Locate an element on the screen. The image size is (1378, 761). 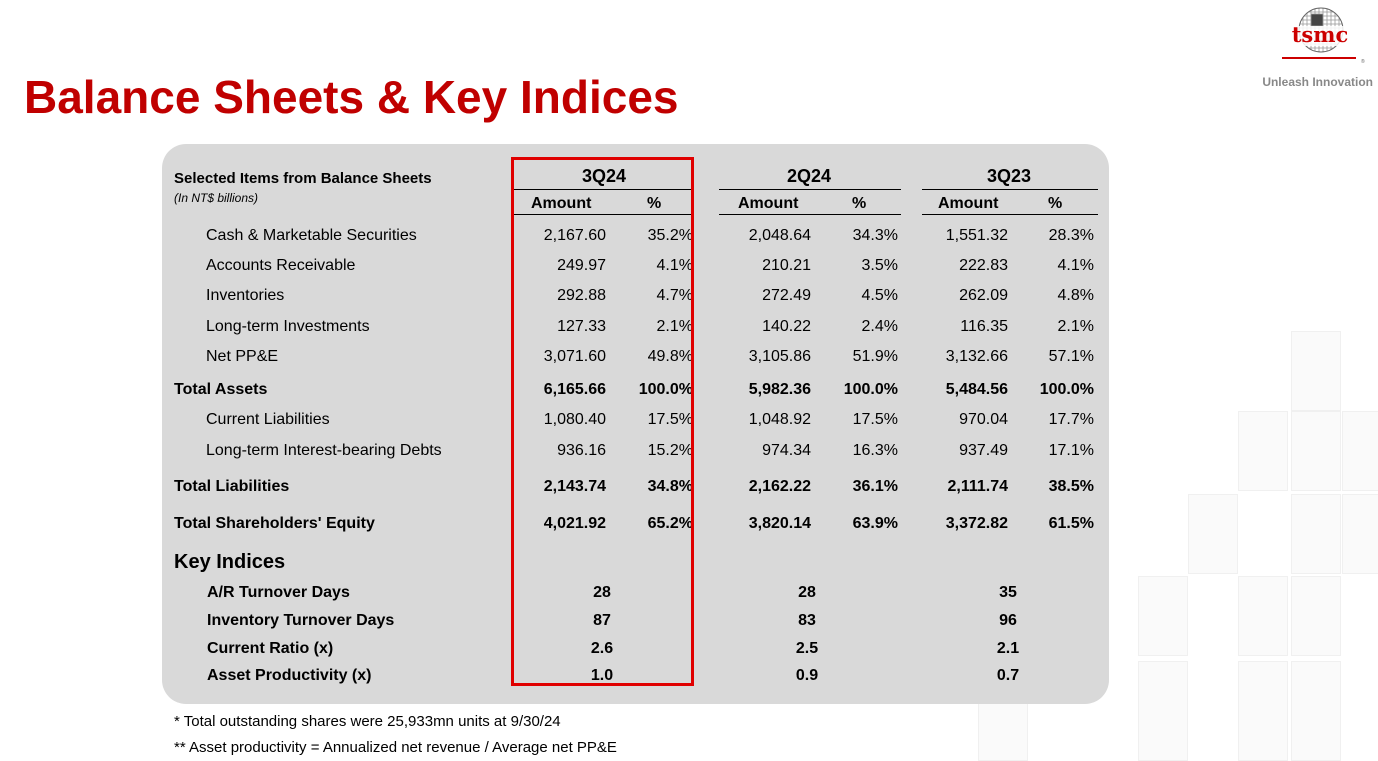
cell-percent: 4.5% is located at coordinates (879, 295).